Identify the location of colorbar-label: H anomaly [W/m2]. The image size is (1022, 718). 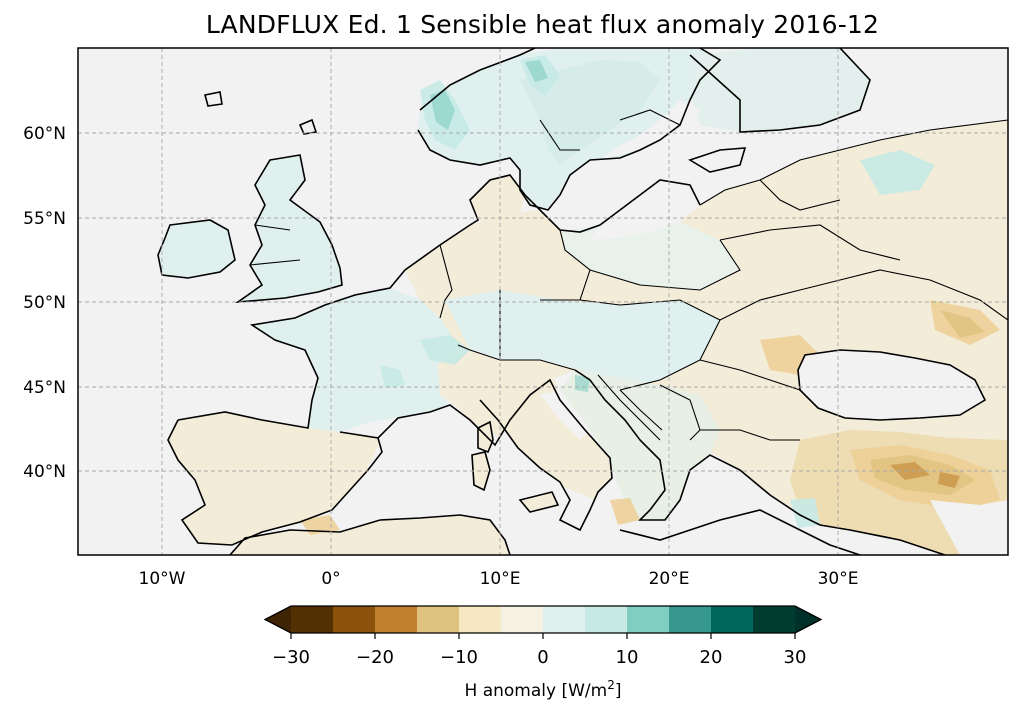
(543, 689).